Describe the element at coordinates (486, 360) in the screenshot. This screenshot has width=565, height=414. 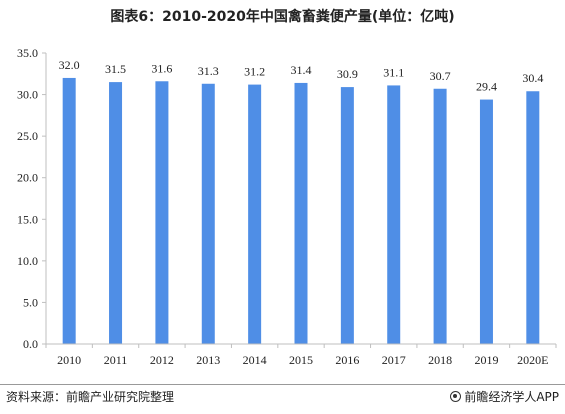
I see `x-tick-label: 2019` at that location.